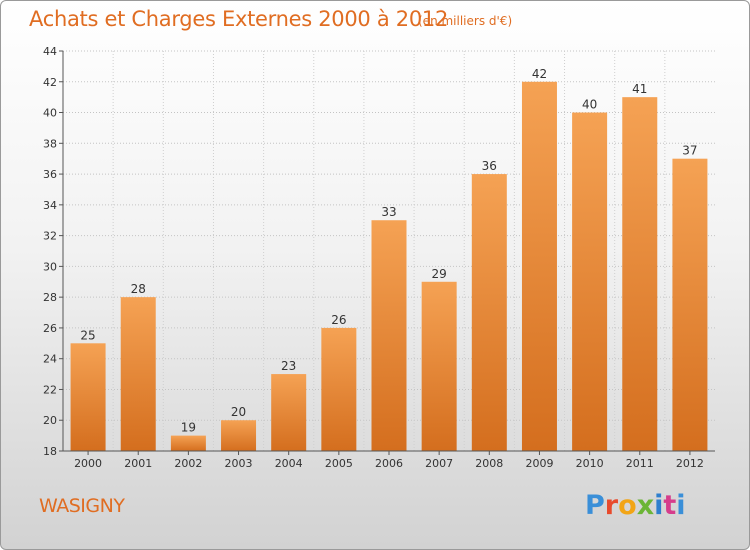 Image resolution: width=750 pixels, height=550 pixels. I want to click on bar-value-label: 29, so click(439, 274).